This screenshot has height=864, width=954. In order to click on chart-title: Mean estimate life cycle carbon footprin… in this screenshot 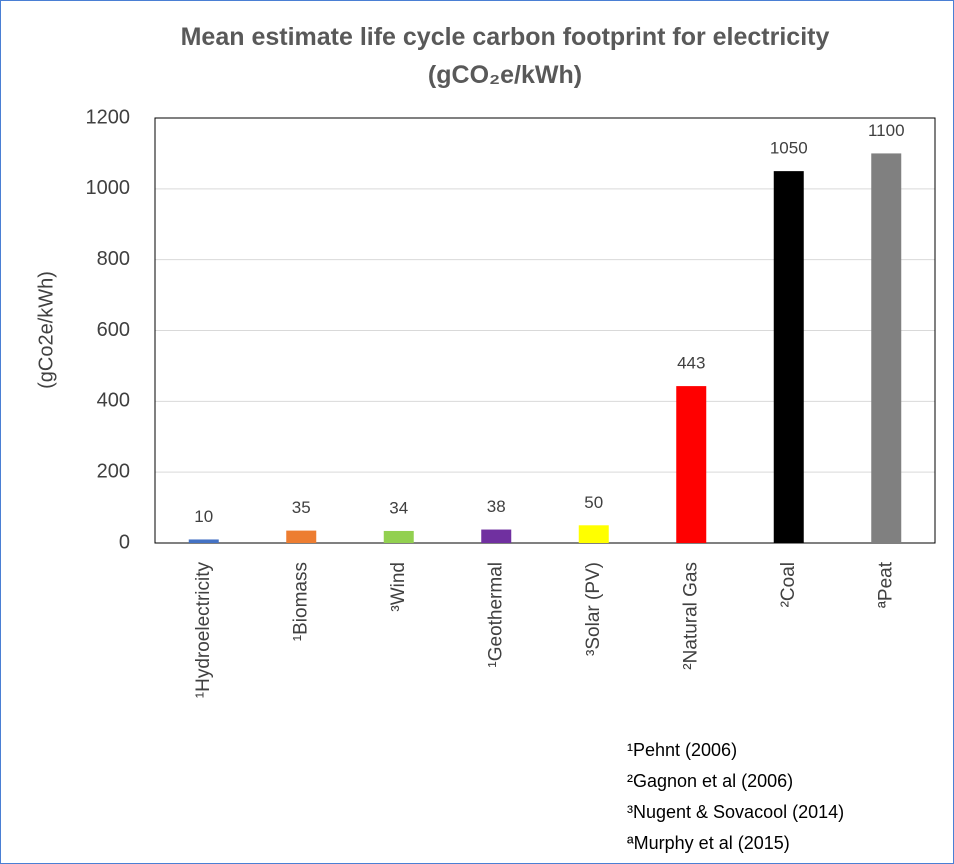, I will do `click(505, 56)`.